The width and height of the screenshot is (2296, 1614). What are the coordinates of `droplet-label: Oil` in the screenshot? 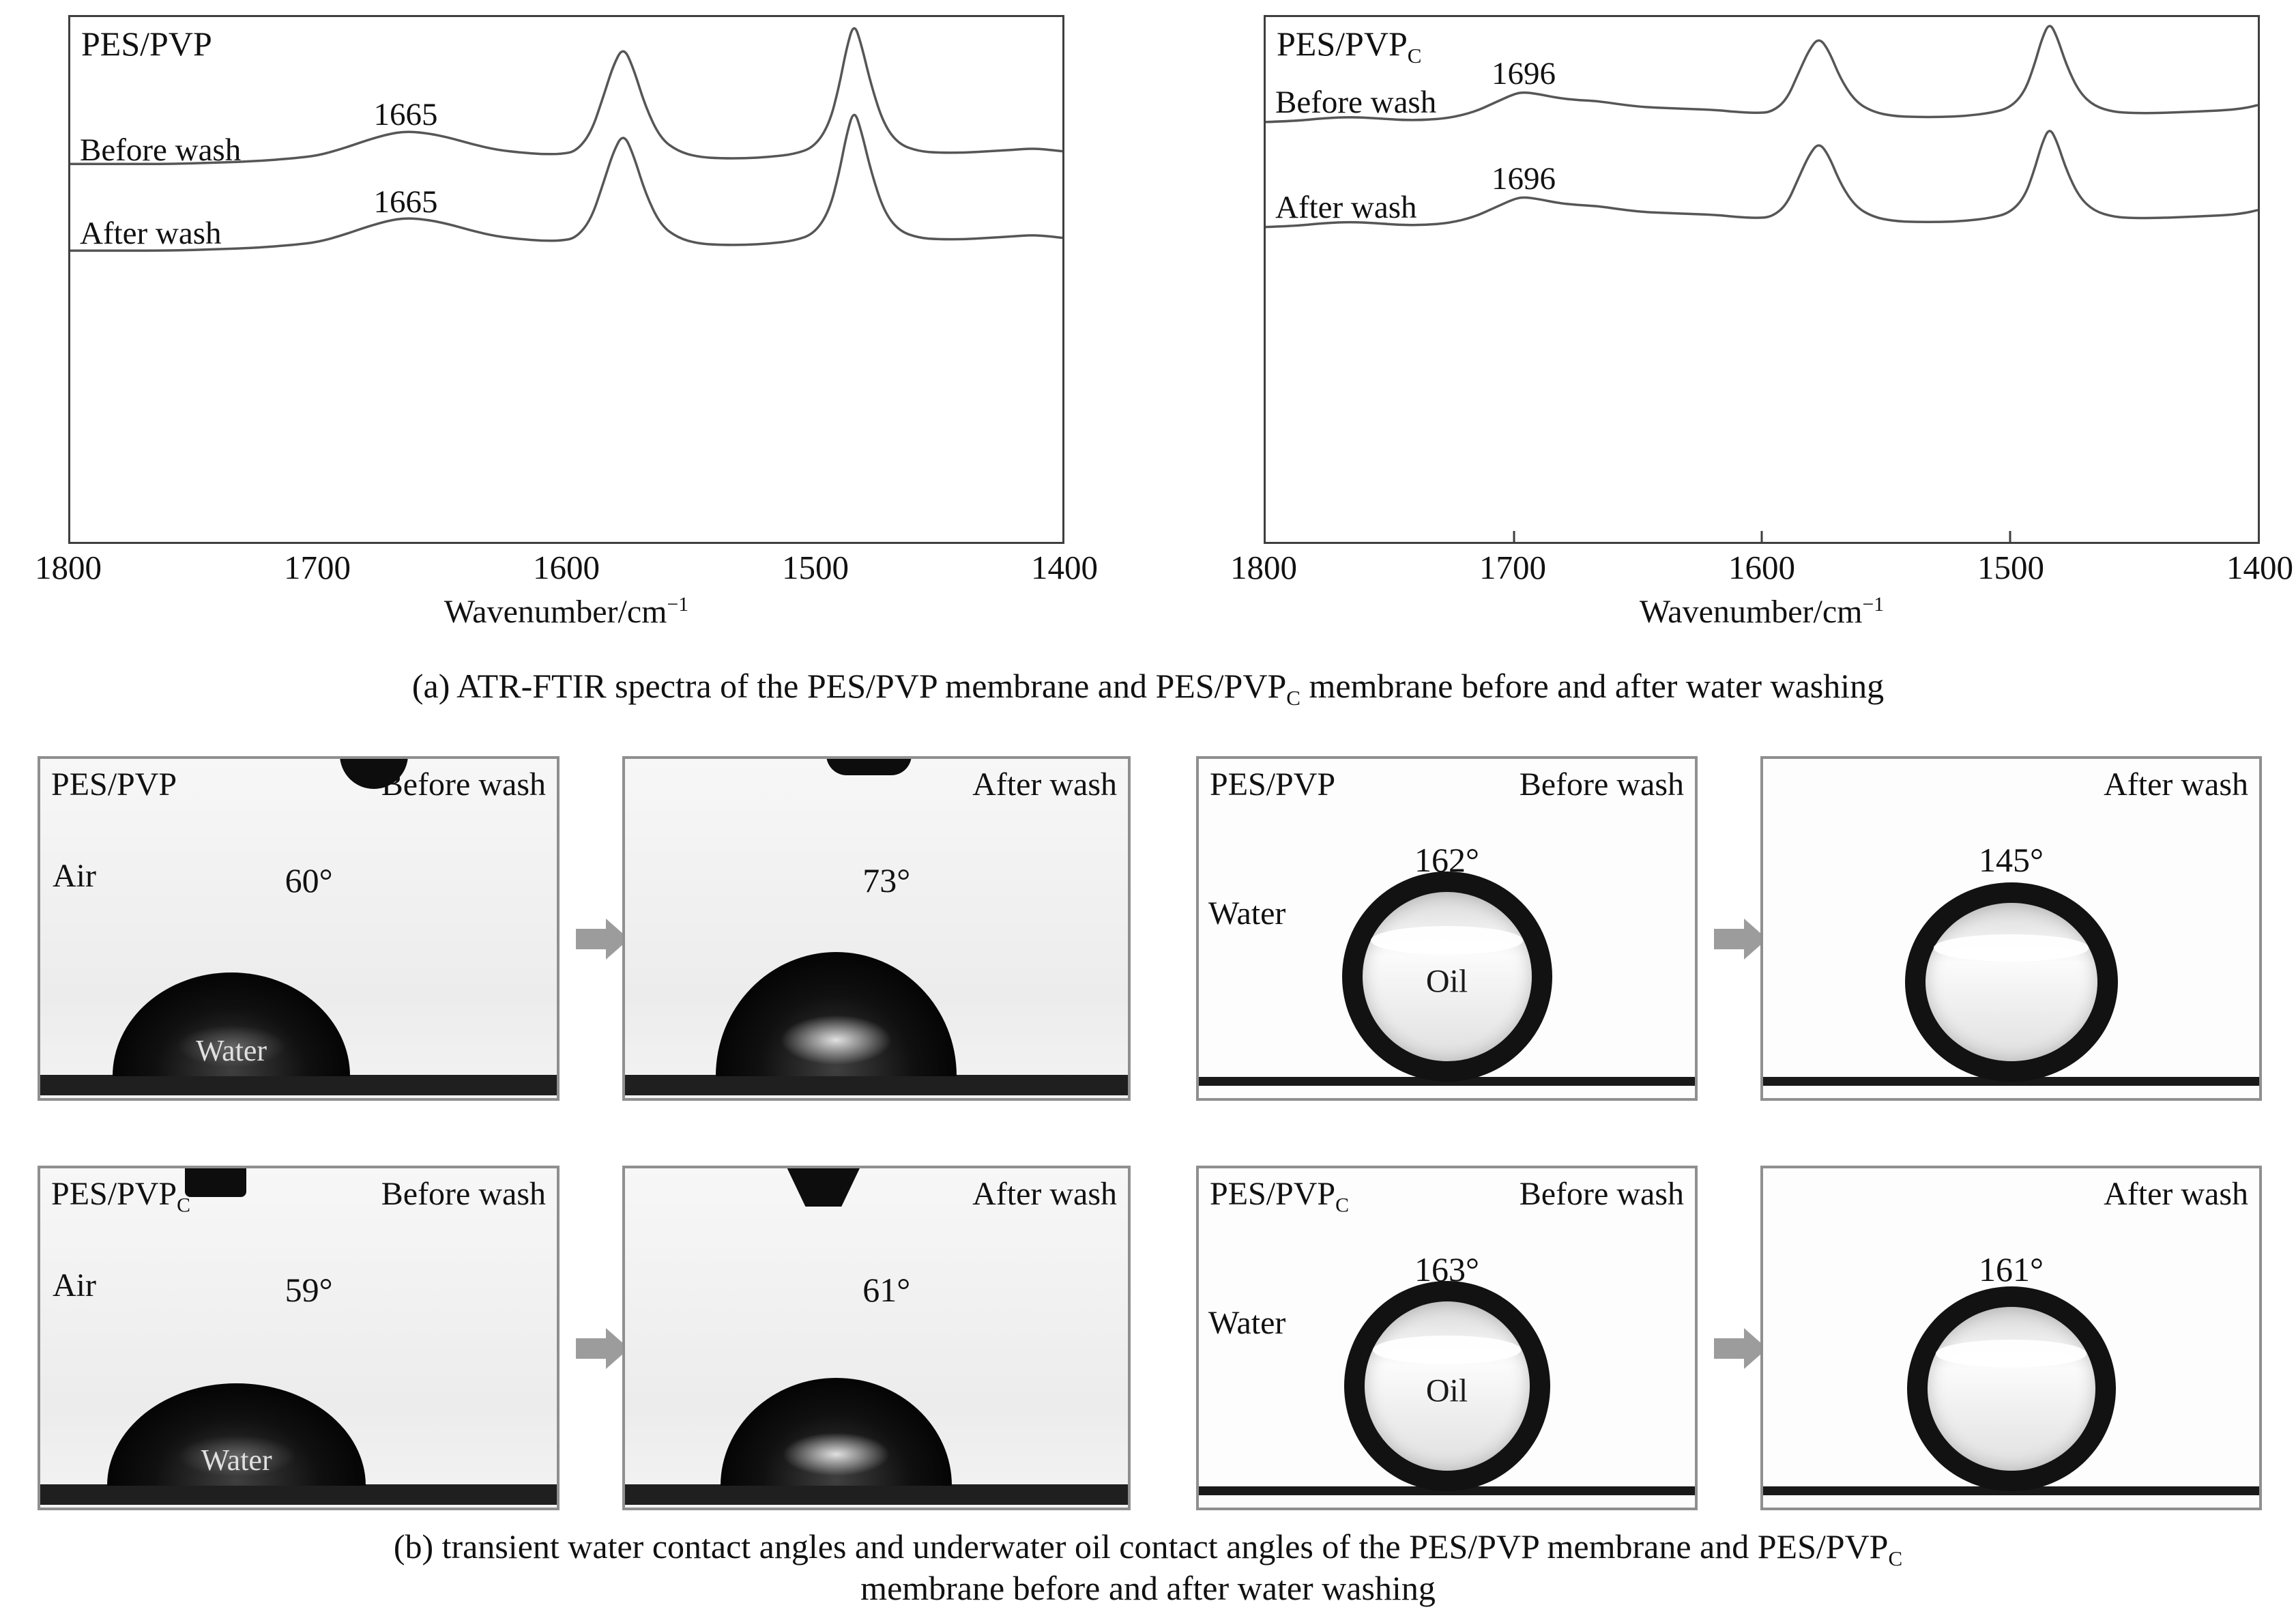 It's located at (1446, 981).